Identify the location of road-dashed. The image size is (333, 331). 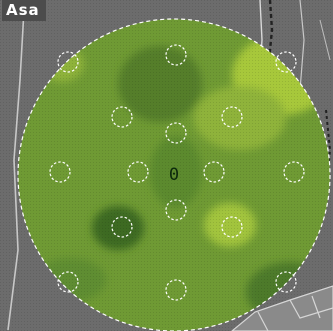
(272, 55).